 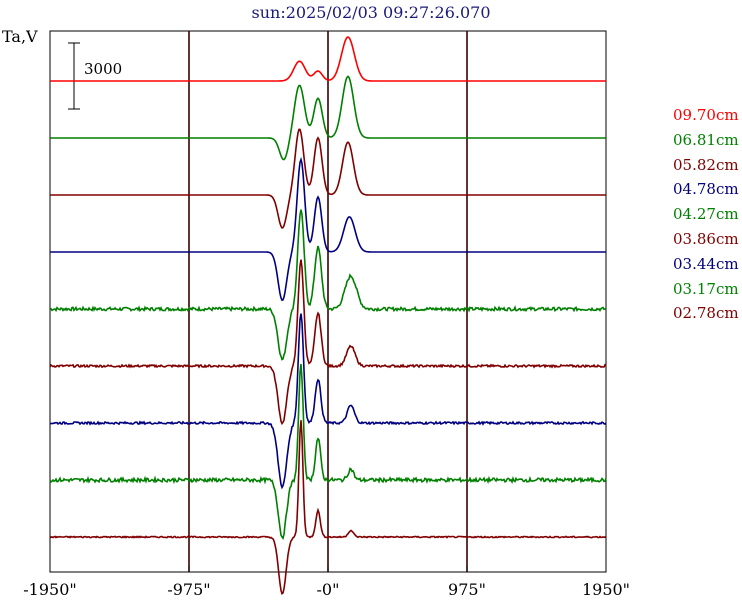 What do you see at coordinates (706, 263) in the screenshot?
I see `legend-entry: 03.44cm` at bounding box center [706, 263].